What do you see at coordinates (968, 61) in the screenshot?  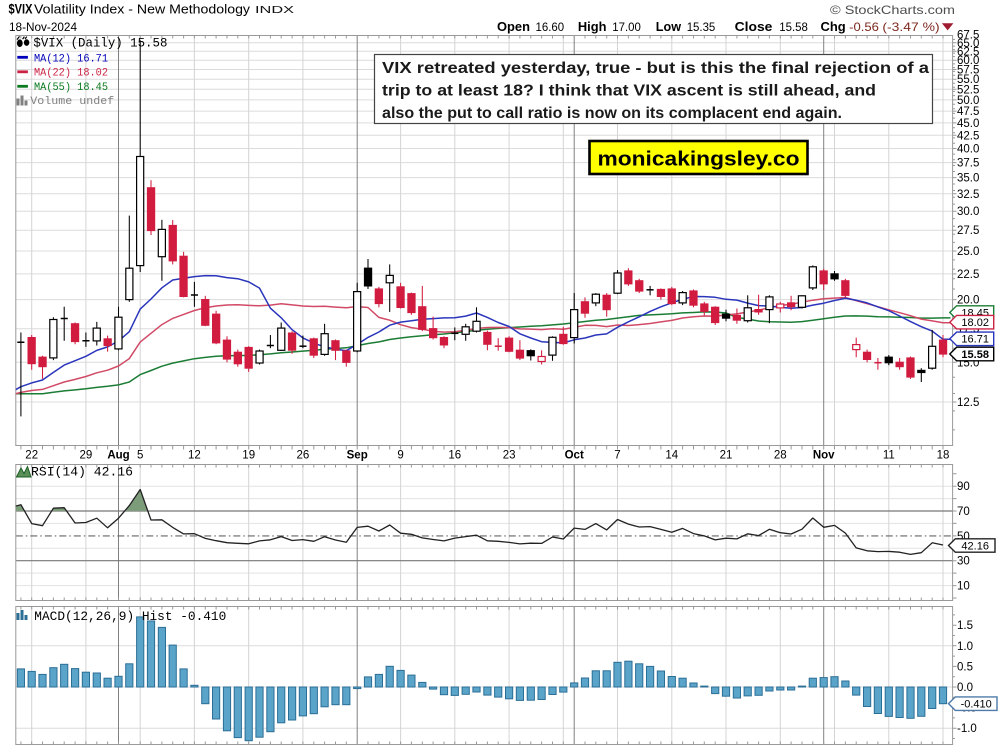 I see `svg-text: 60.0` at bounding box center [968, 61].